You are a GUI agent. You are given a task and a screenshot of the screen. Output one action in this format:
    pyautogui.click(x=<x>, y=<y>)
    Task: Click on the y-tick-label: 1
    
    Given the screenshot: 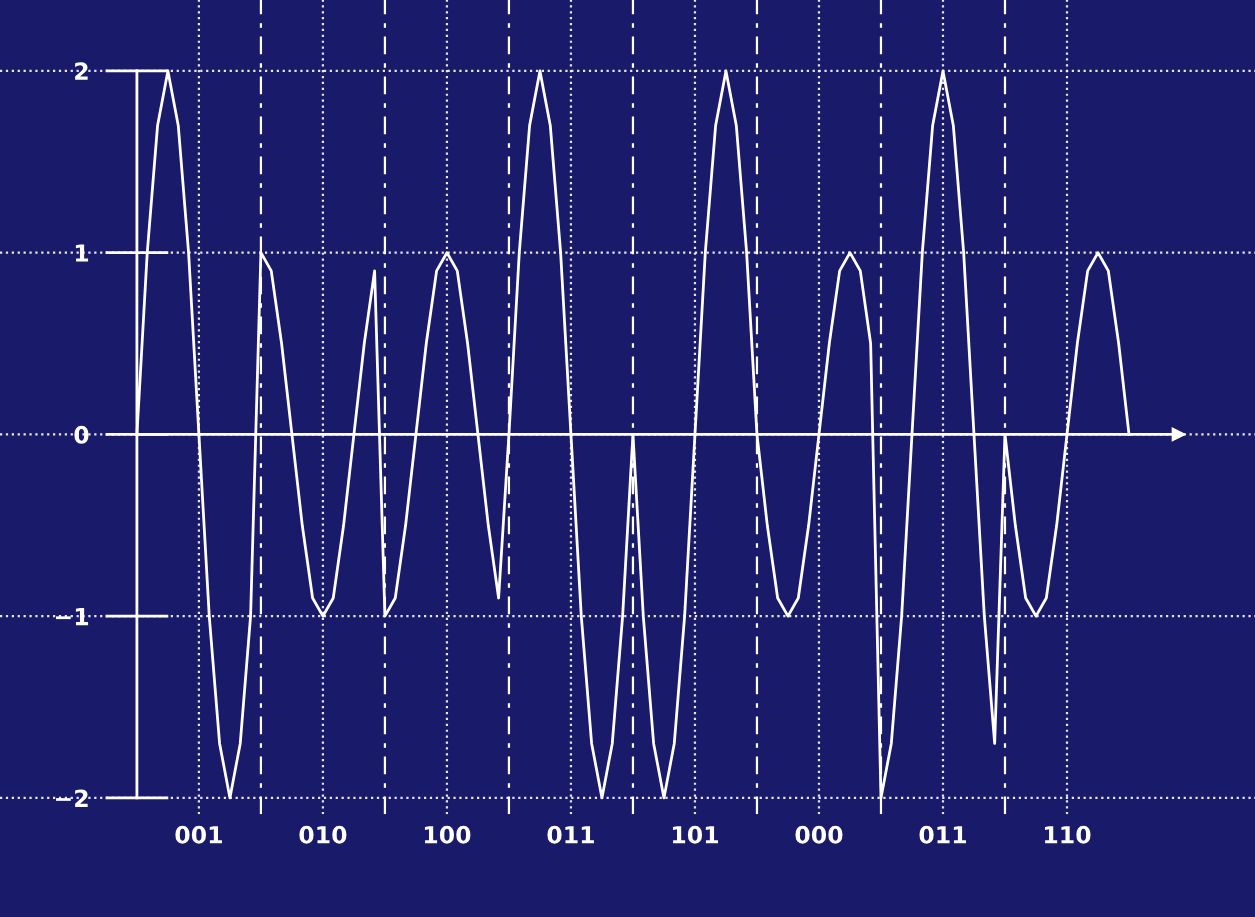 What is the action you would take?
    pyautogui.click(x=82, y=253)
    